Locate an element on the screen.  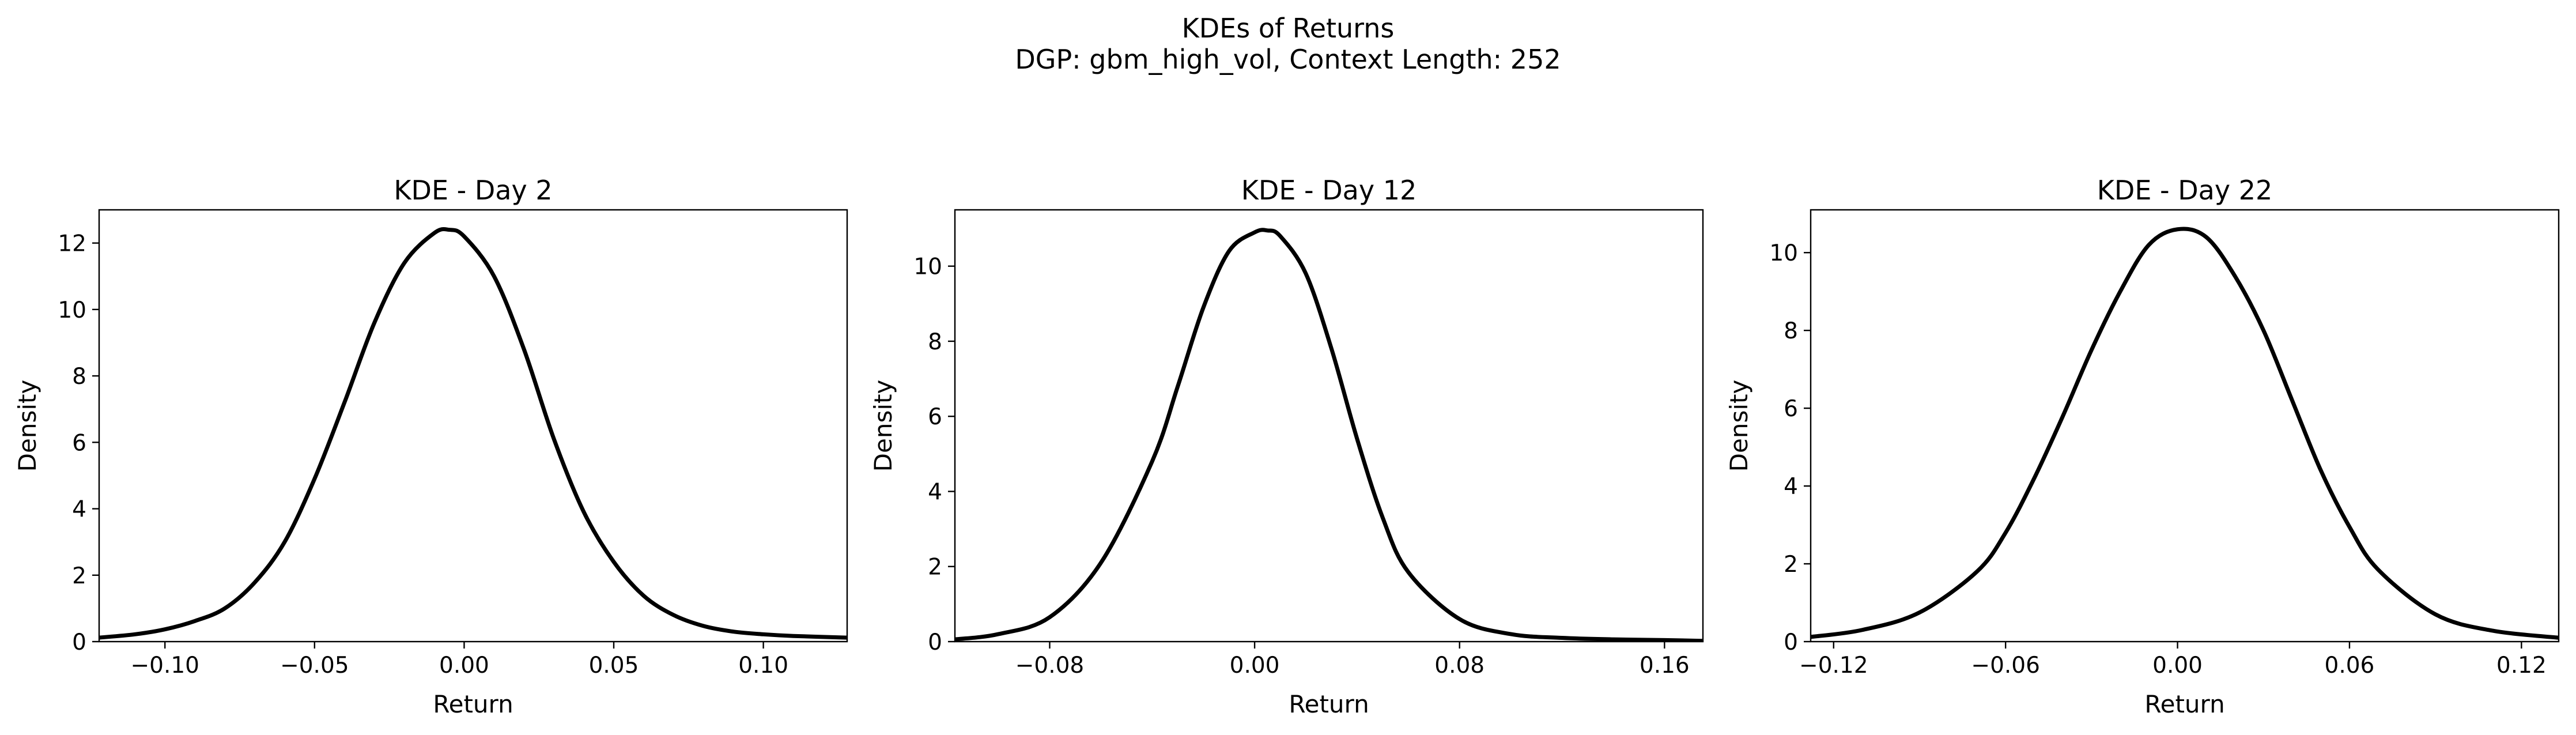
x-tick-label: 0.10 is located at coordinates (763, 666).